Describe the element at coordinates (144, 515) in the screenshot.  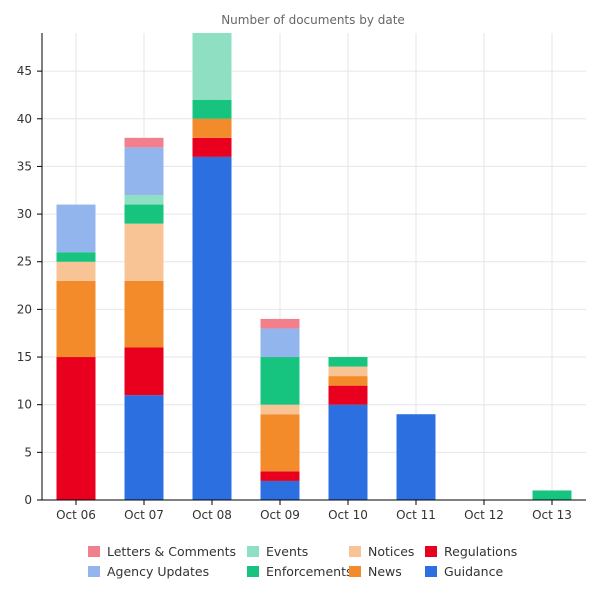
I see `x-tick-label-oct-07: Oct 07` at that location.